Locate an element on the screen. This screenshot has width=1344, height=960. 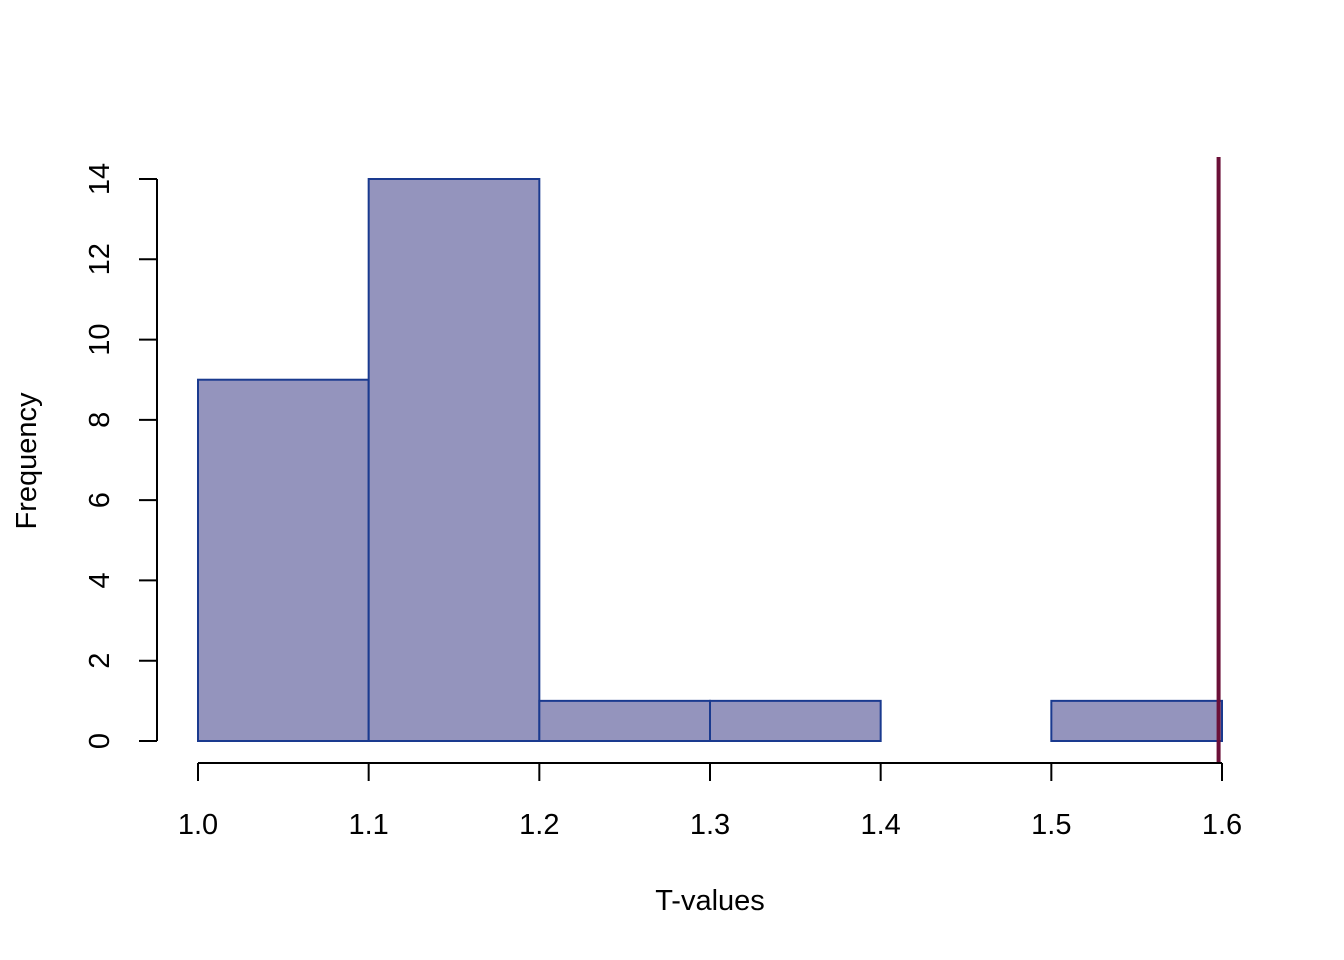
y-tick-label-7: 14 is located at coordinates (100, 179).